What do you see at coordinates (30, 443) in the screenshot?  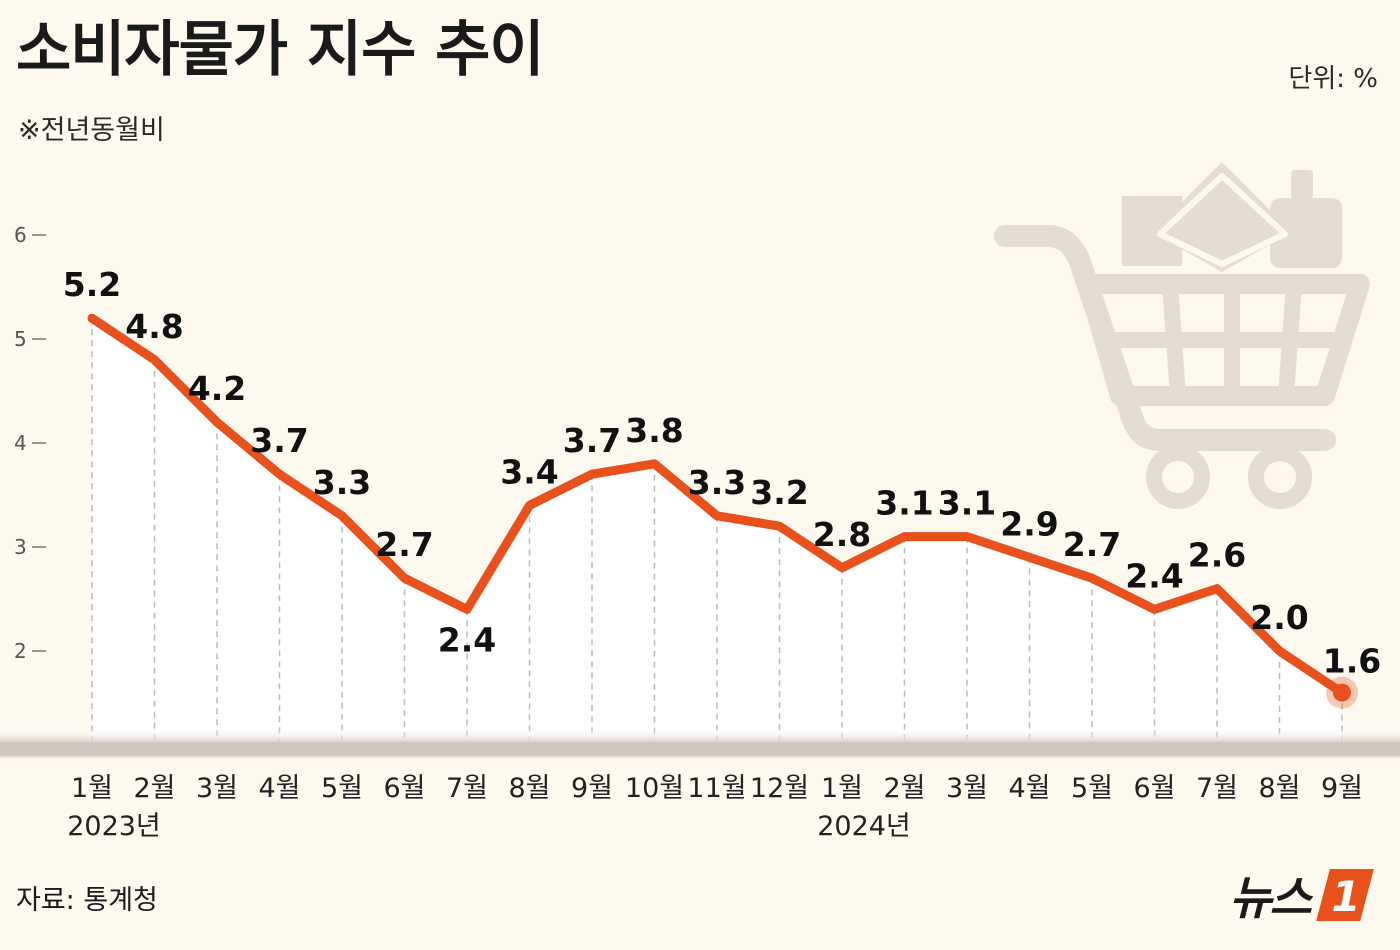 I see `y-axis: 2 3 4 5 6` at bounding box center [30, 443].